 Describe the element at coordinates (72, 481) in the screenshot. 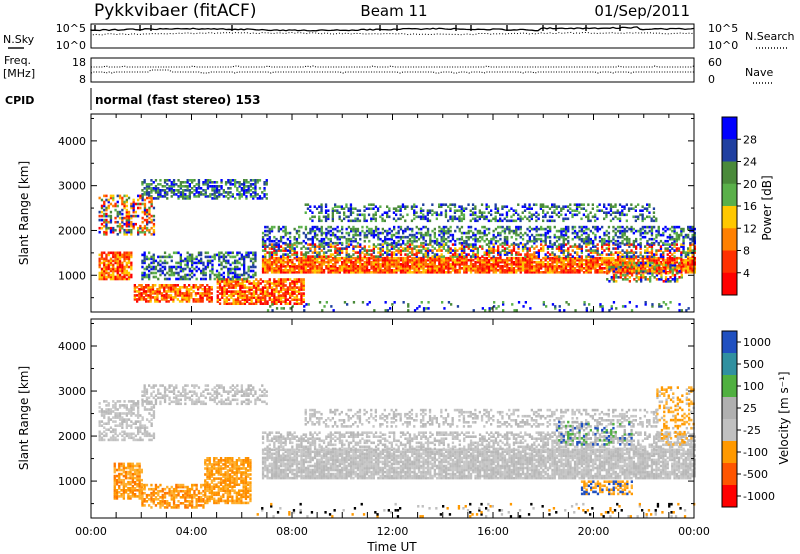

I see `velocity-ytick-label: 1000` at that location.